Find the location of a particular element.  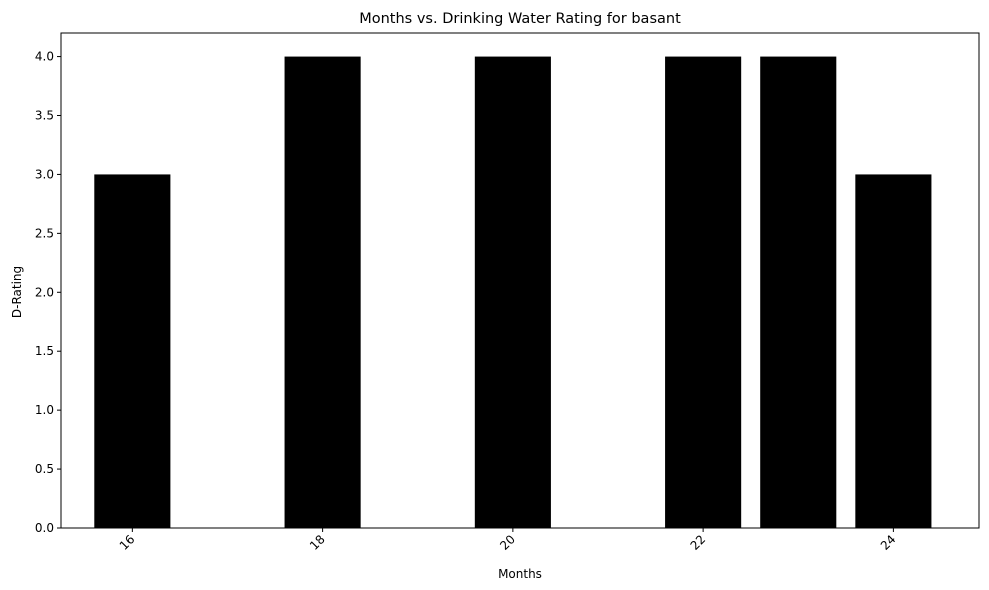

y-axis-label: D-Rating is located at coordinates (17, 292).